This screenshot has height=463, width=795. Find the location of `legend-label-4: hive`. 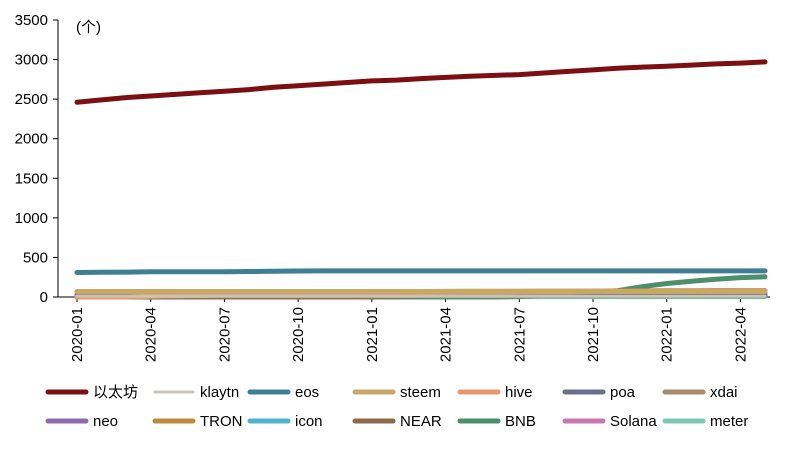

legend-label-4: hive is located at coordinates (519, 392).